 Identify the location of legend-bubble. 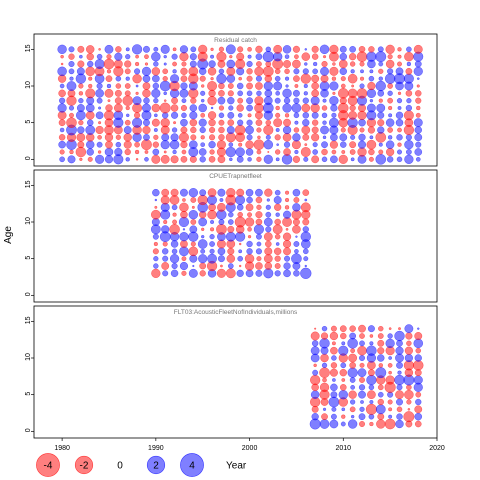
(192, 465).